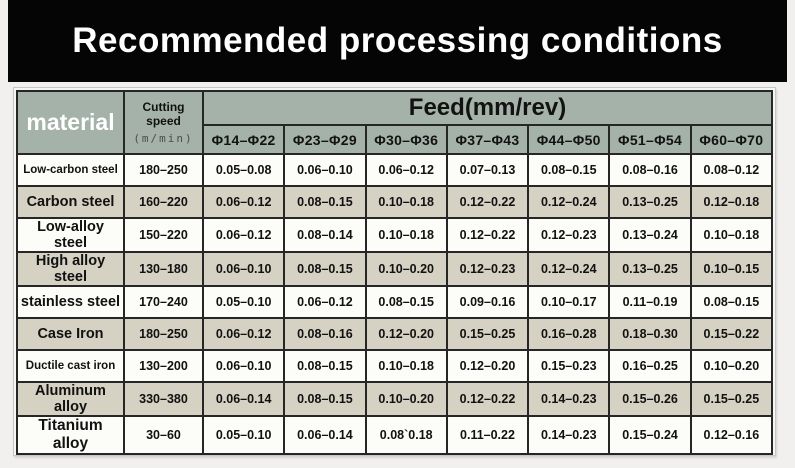 The height and width of the screenshot is (468, 795). Describe the element at coordinates (70, 202) in the screenshot. I see `material-cell: Carbon steel` at that location.